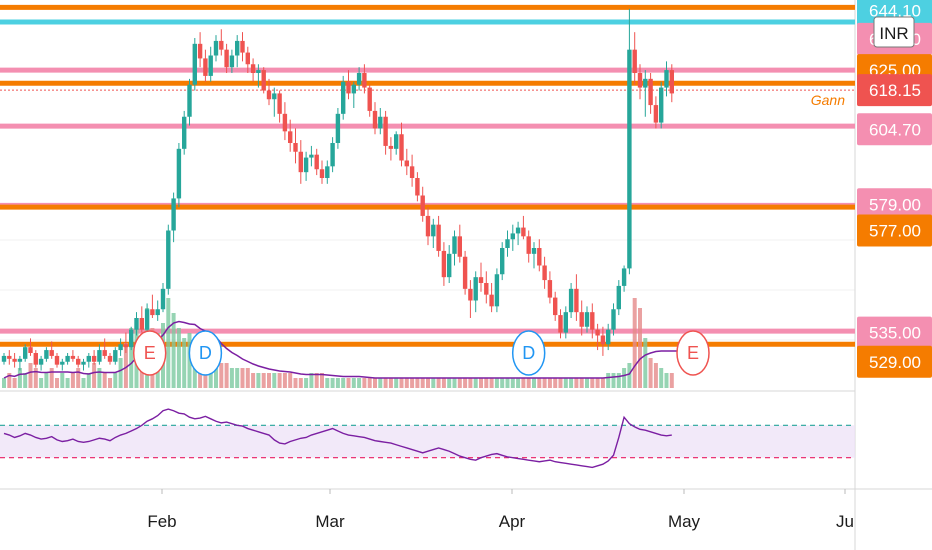 This screenshot has height=550, width=932. Describe the element at coordinates (693, 353) in the screenshot. I see `event-marker-label: E` at that location.